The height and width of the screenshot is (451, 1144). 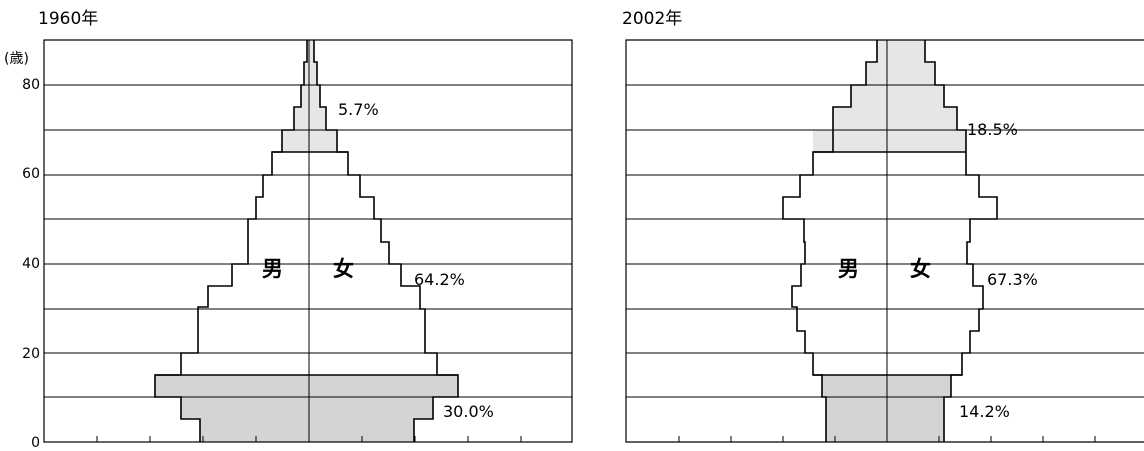 I want to click on y-tick-20: 20, so click(x=31, y=354).